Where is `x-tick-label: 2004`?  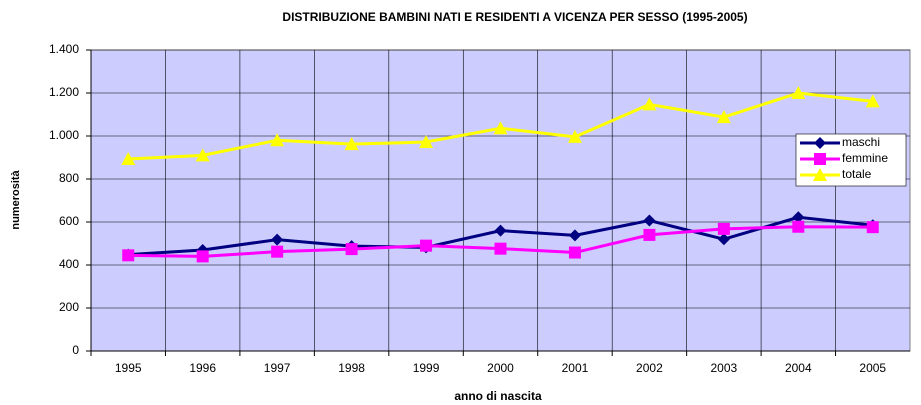
x-tick-label: 2004 is located at coordinates (798, 368).